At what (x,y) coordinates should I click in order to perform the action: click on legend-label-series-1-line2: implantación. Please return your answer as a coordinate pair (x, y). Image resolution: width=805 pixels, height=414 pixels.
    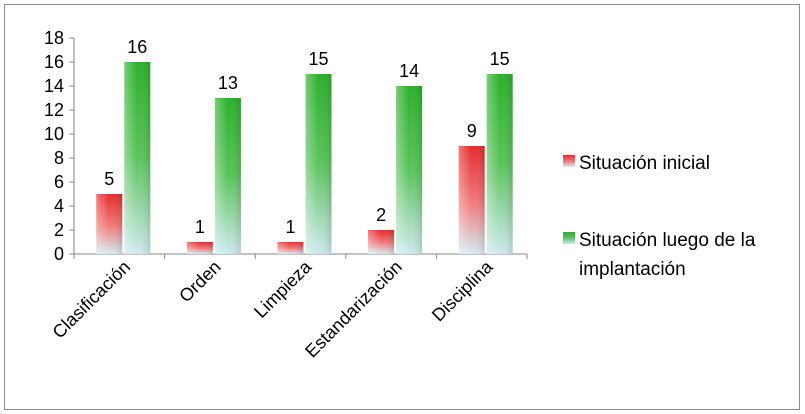
    Looking at the image, I should click on (632, 269).